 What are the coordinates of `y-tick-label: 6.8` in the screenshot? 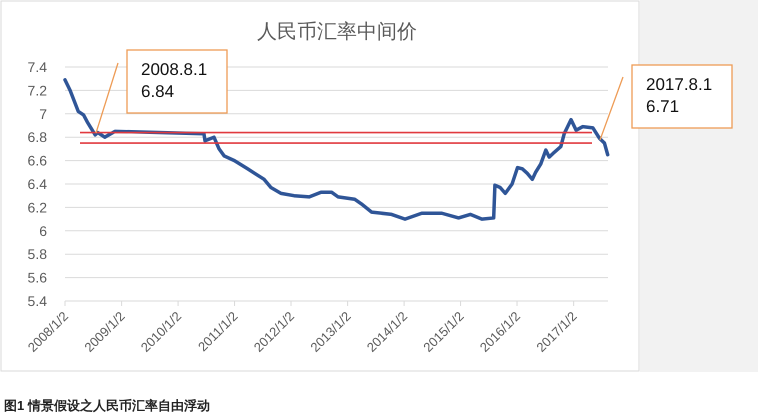 It's located at (38, 137).